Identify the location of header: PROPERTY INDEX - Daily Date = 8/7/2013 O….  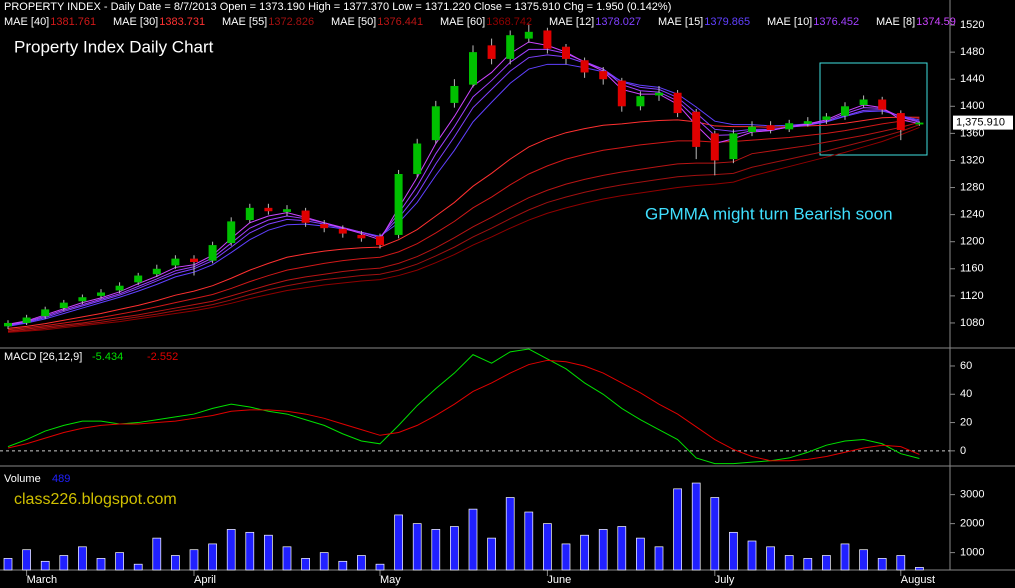
(337, 7).